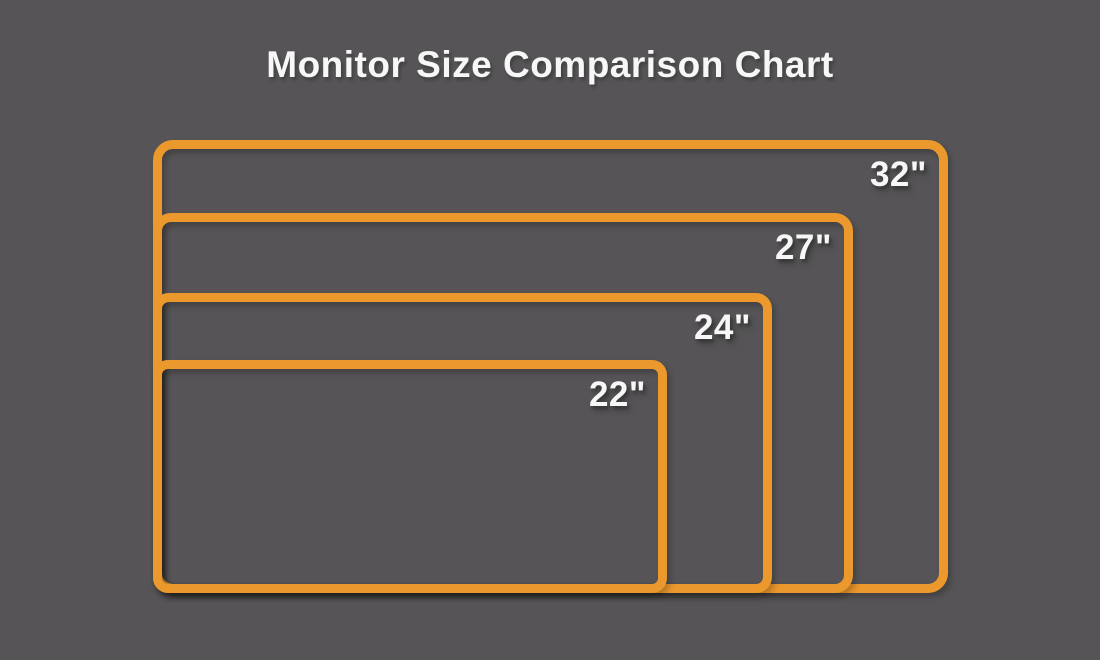 The image size is (1100, 660). Describe the element at coordinates (898, 174) in the screenshot. I see `monitor-size-label-32in: 32"` at that location.